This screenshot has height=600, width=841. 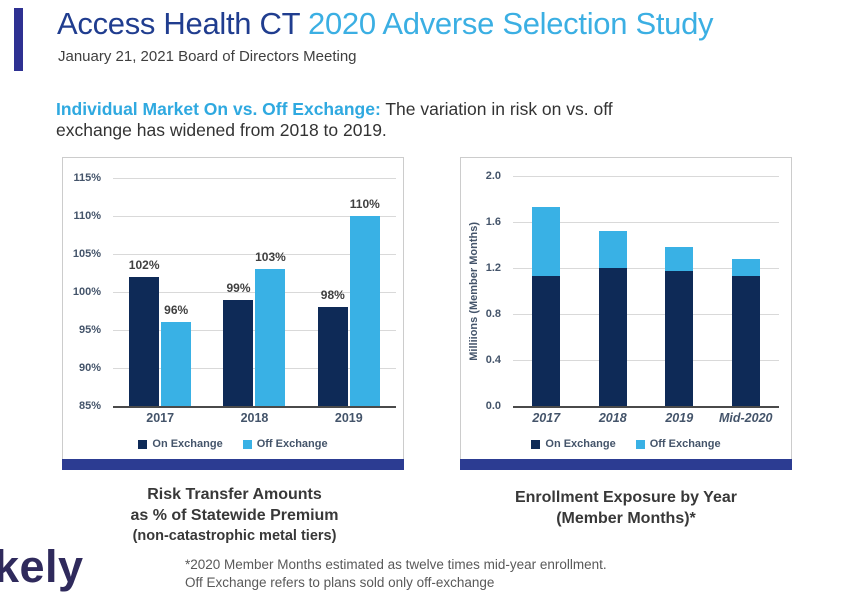 I want to click on plot-inner, so click(x=646, y=291).